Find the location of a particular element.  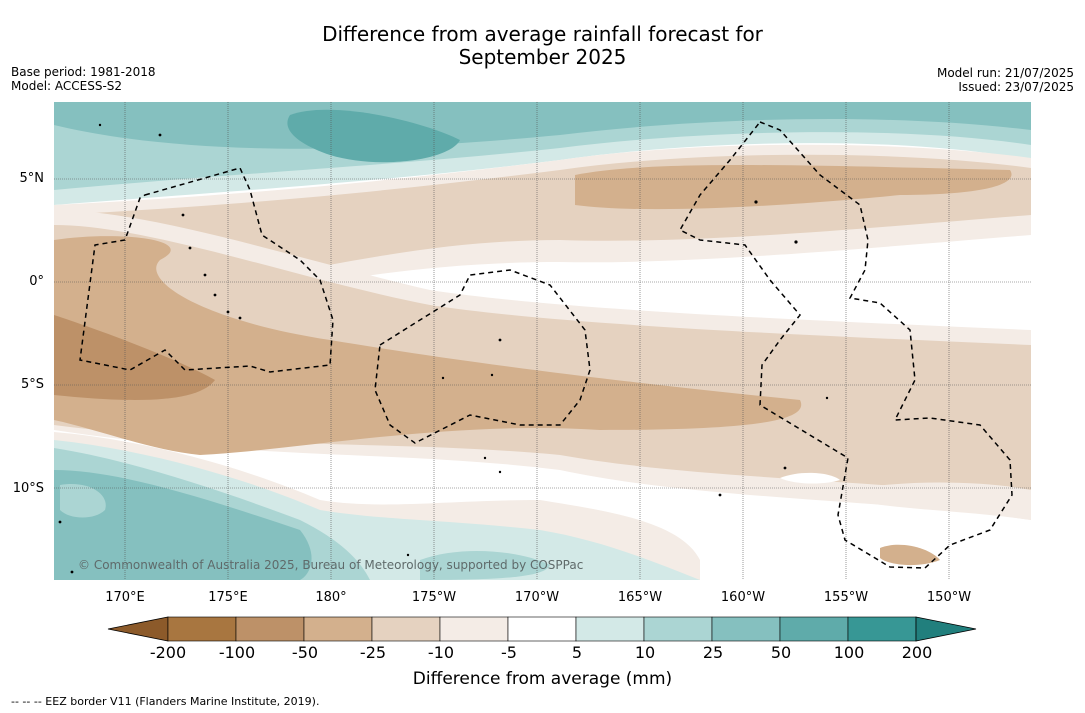

issued-label: Issued: 23/07/2025 is located at coordinates (1016, 87).